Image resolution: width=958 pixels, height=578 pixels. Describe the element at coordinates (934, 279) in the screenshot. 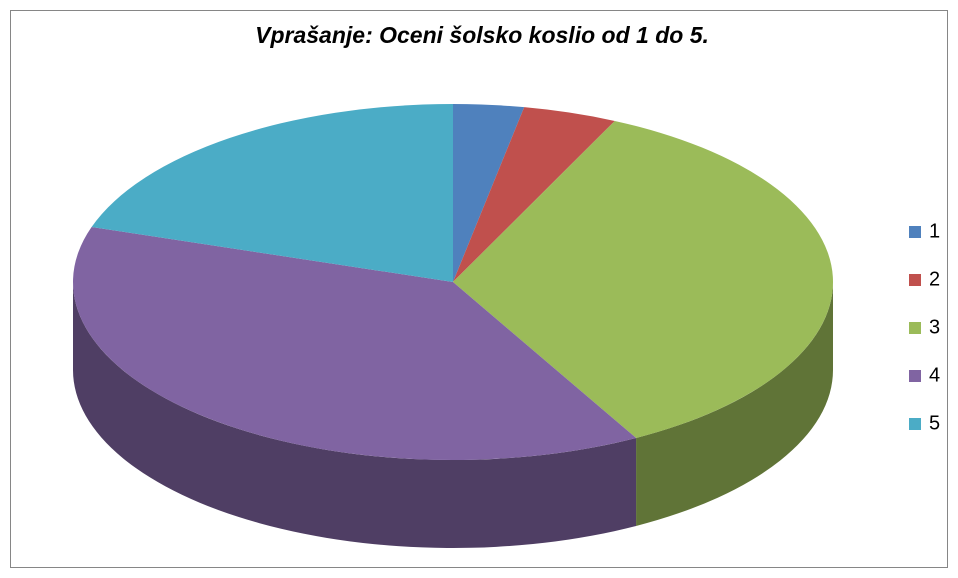

I see `legend-label: 2` at that location.